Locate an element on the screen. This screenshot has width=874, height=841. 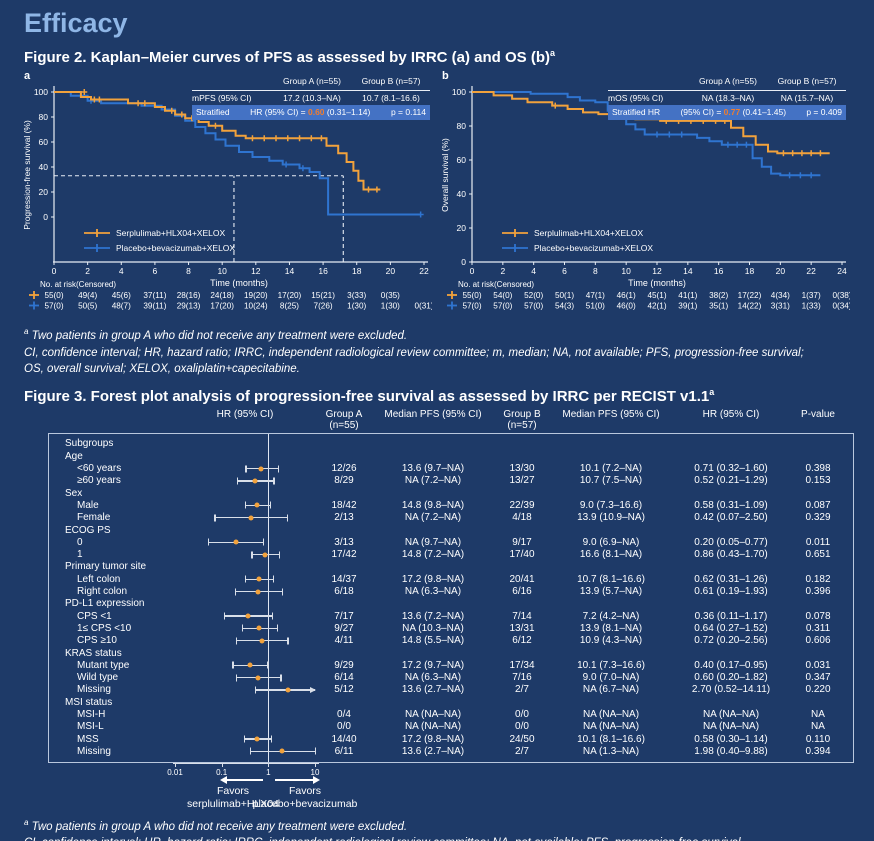
forest-row-label: Right colon is located at coordinates (102, 592).